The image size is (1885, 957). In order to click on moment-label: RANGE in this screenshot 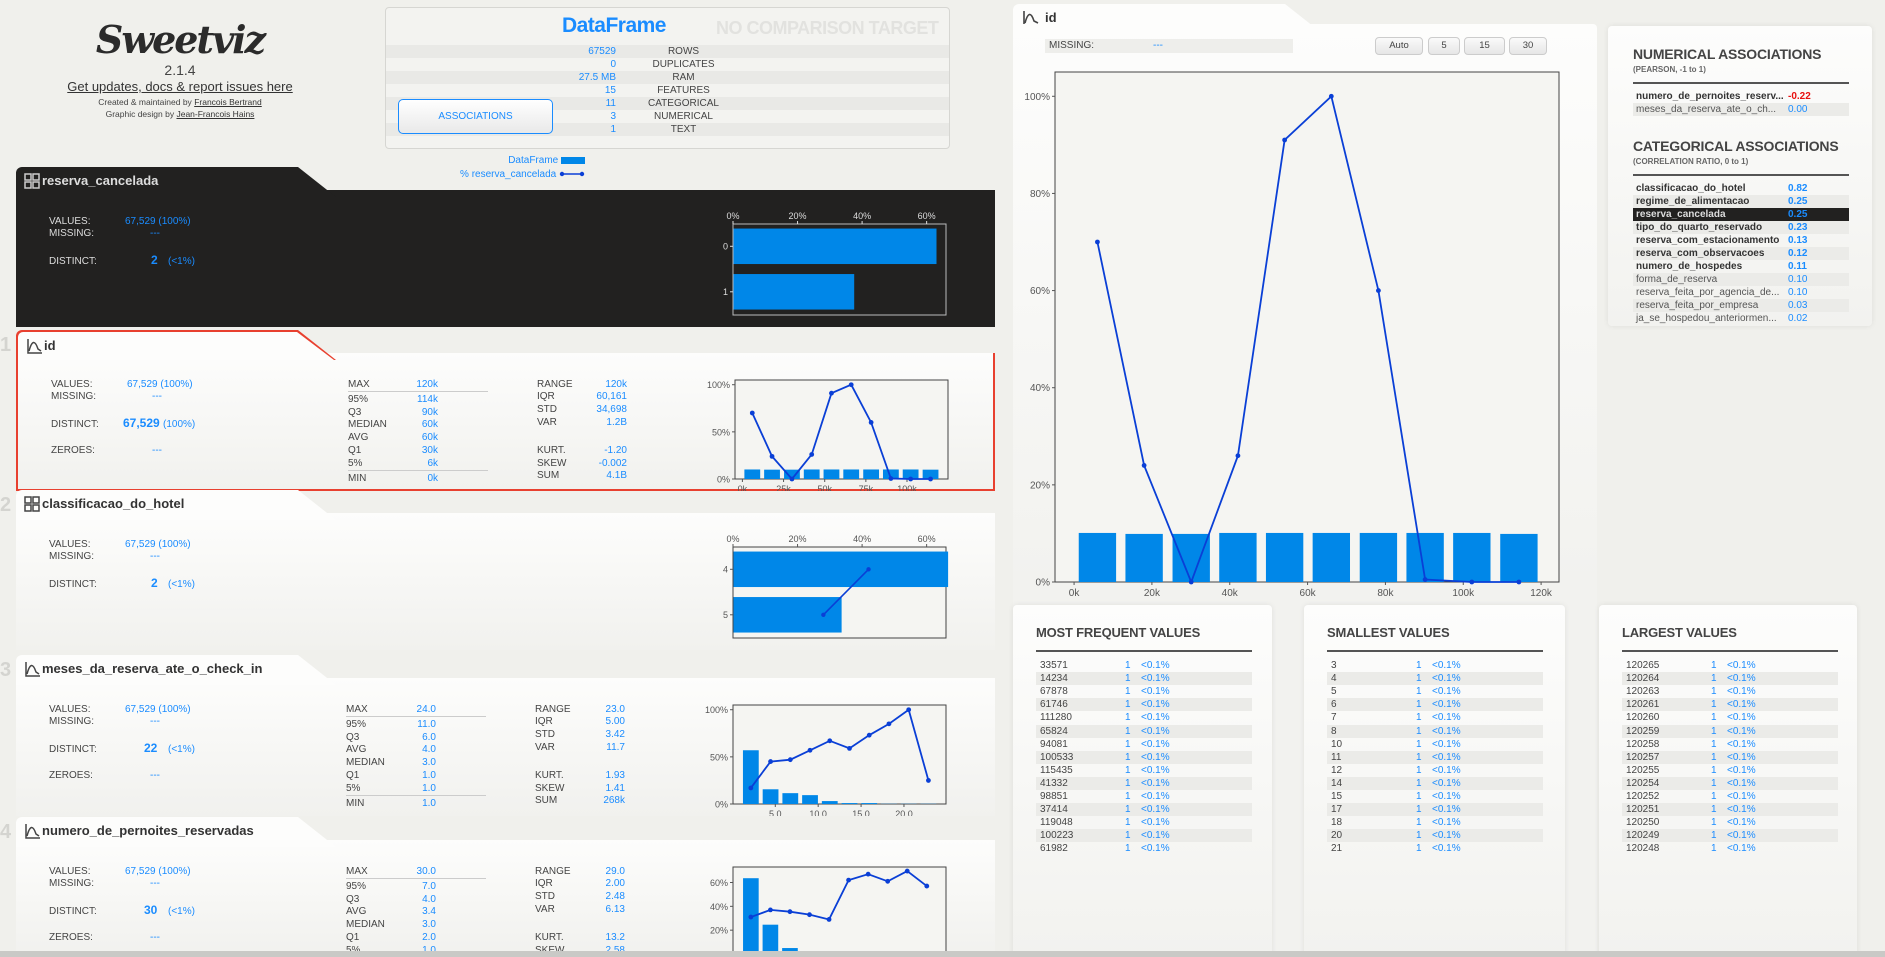, I will do `click(555, 384)`.